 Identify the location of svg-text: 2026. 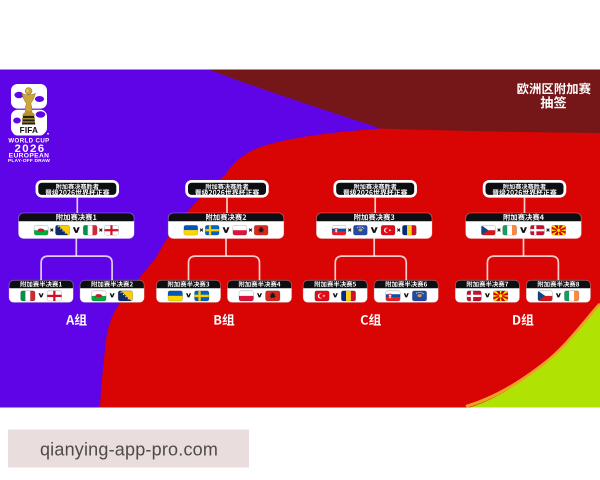
(30, 149).